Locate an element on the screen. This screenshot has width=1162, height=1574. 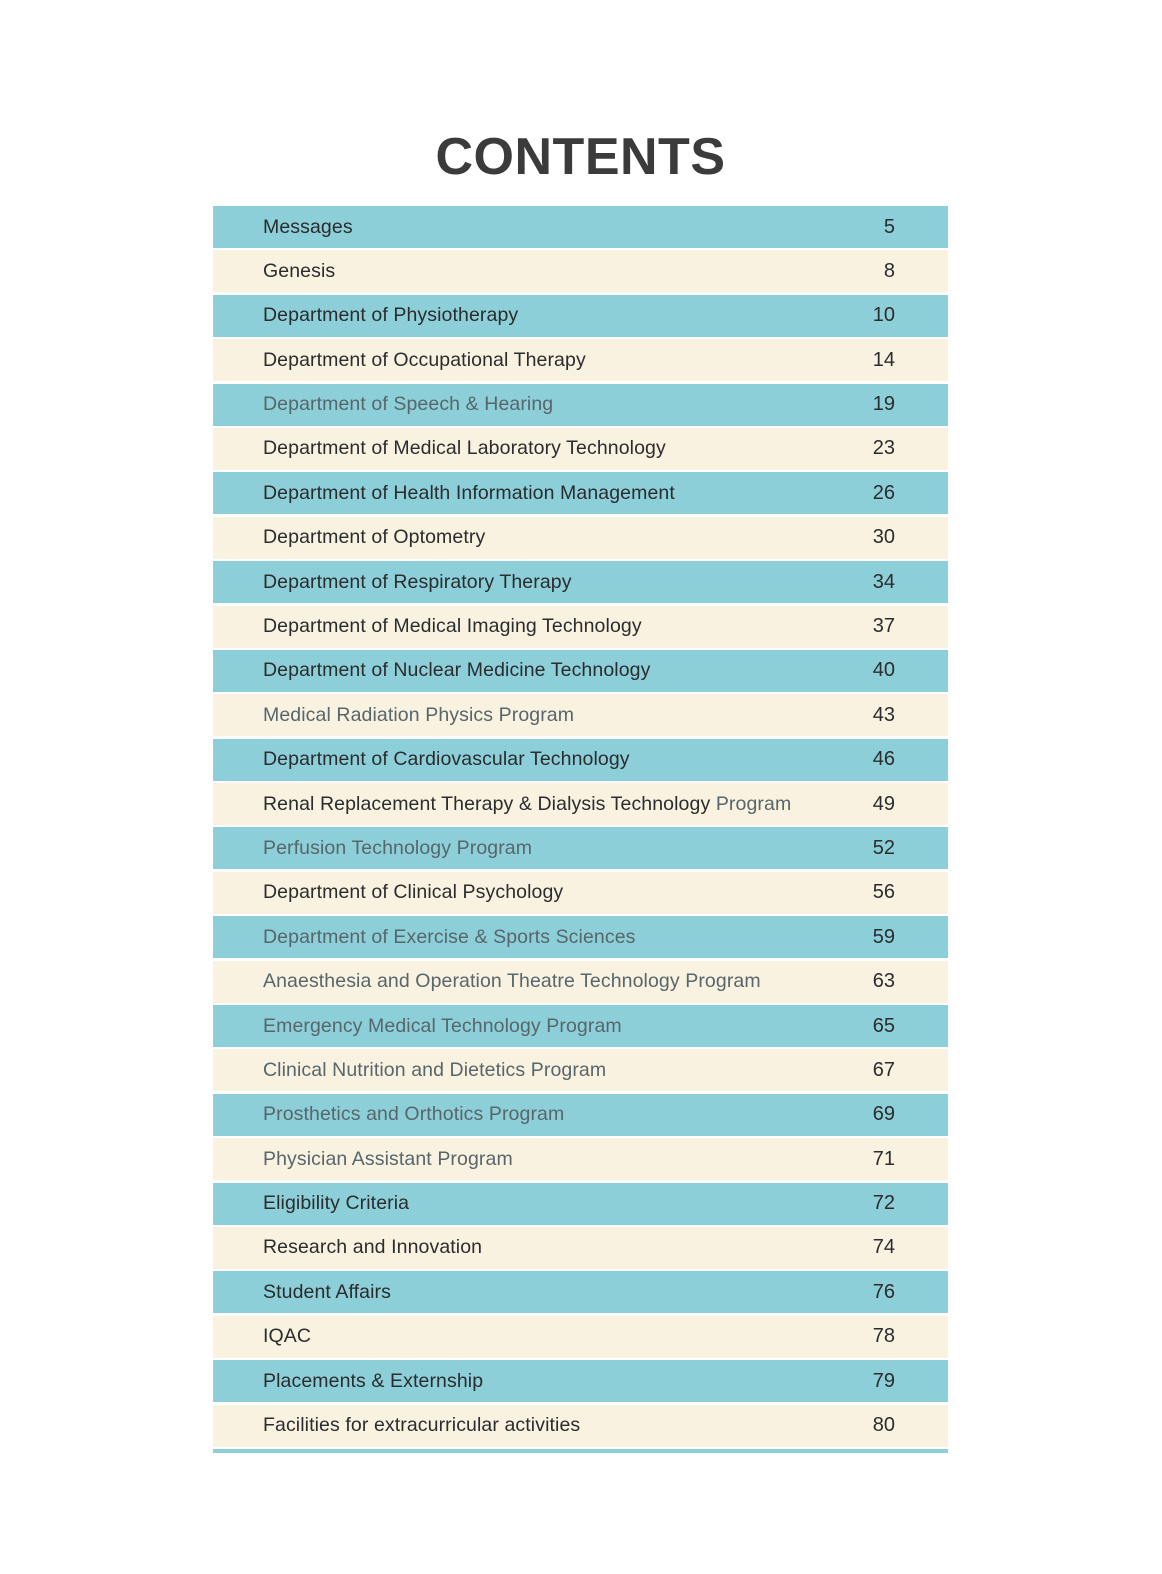
toc-entry-label: Research and Innovation is located at coordinates (373, 1247).